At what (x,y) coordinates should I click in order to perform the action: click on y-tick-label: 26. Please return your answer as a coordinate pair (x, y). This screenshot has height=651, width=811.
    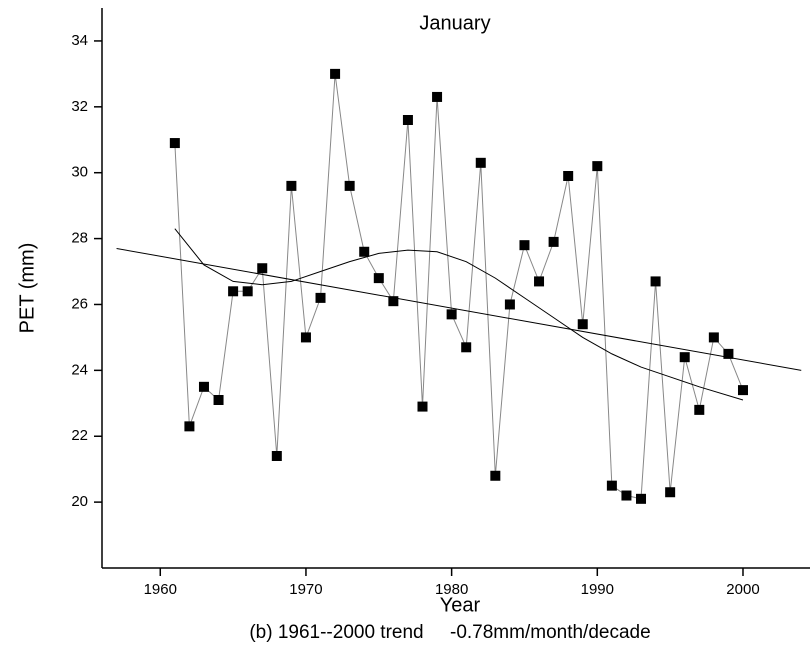
    Looking at the image, I should click on (79, 303).